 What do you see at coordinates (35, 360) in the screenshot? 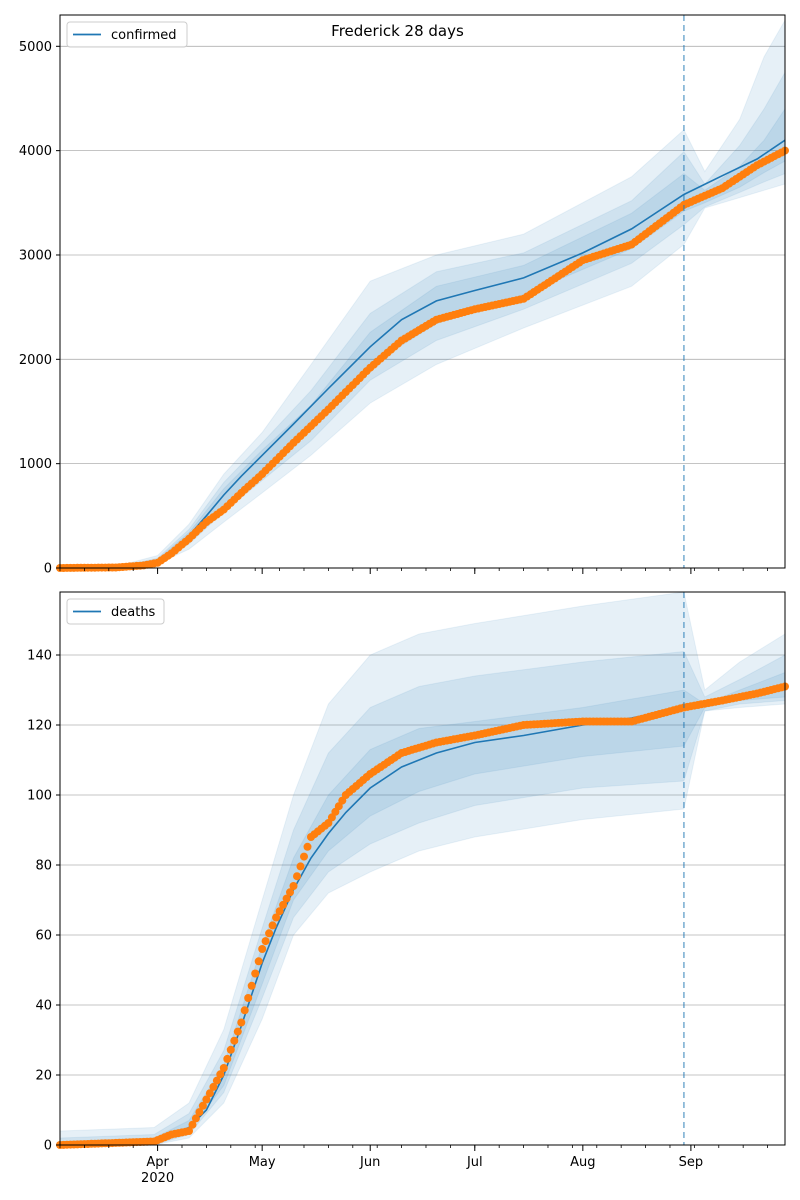
I see `confirmed-ytick-label: 2000` at bounding box center [35, 360].